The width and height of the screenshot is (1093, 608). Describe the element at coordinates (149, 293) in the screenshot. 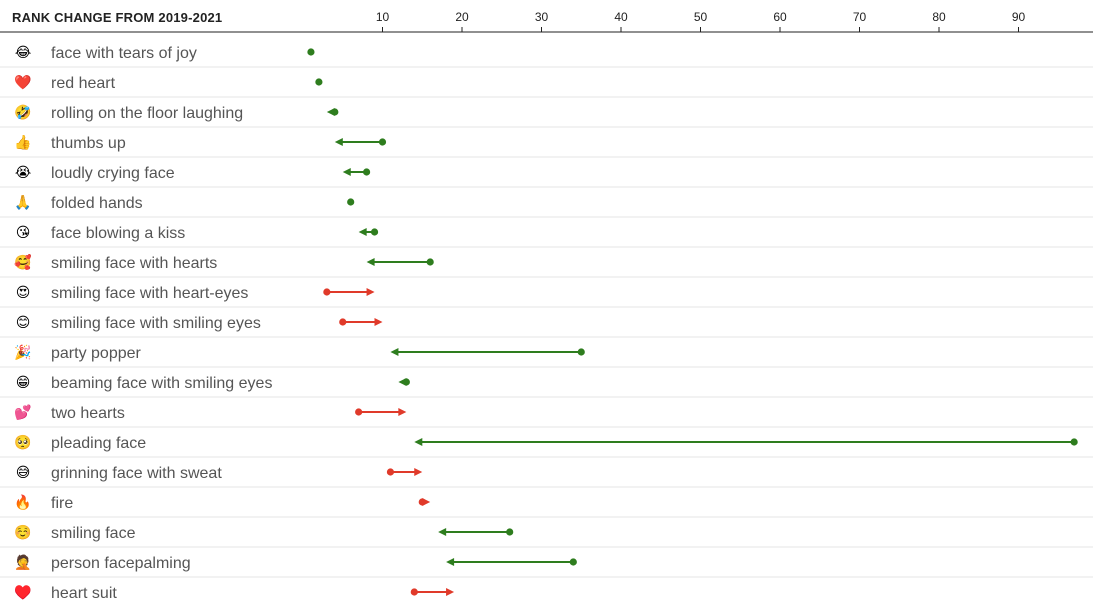

I see `row-label: smiling face with heart-eyes` at that location.